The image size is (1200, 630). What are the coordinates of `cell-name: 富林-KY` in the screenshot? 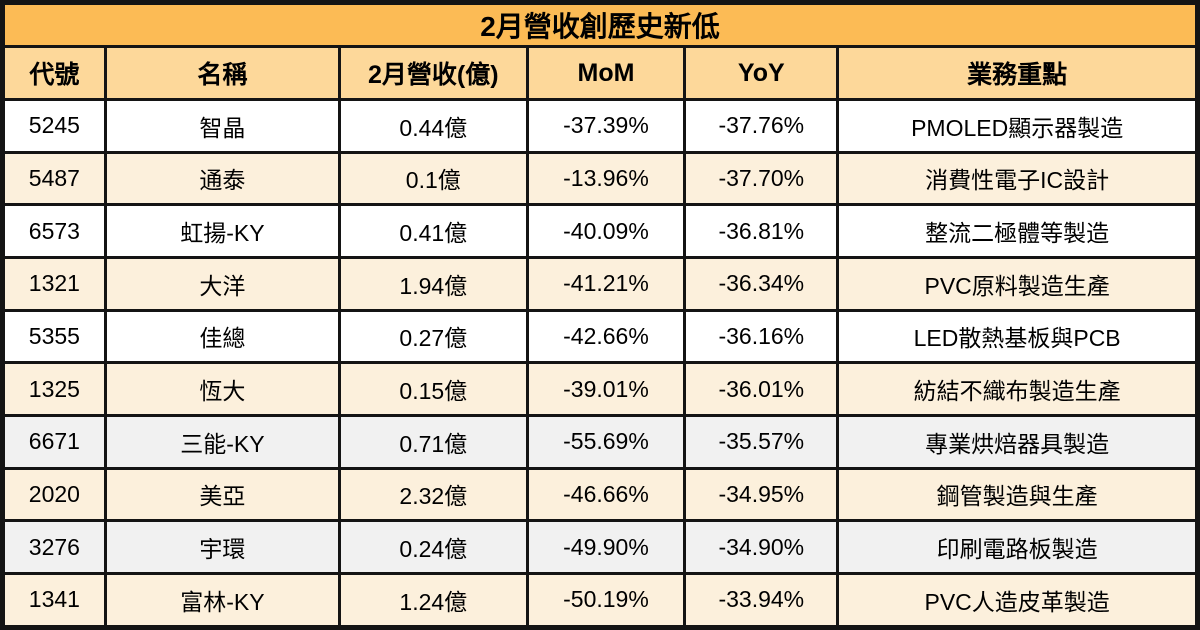 It's located at (222, 600).